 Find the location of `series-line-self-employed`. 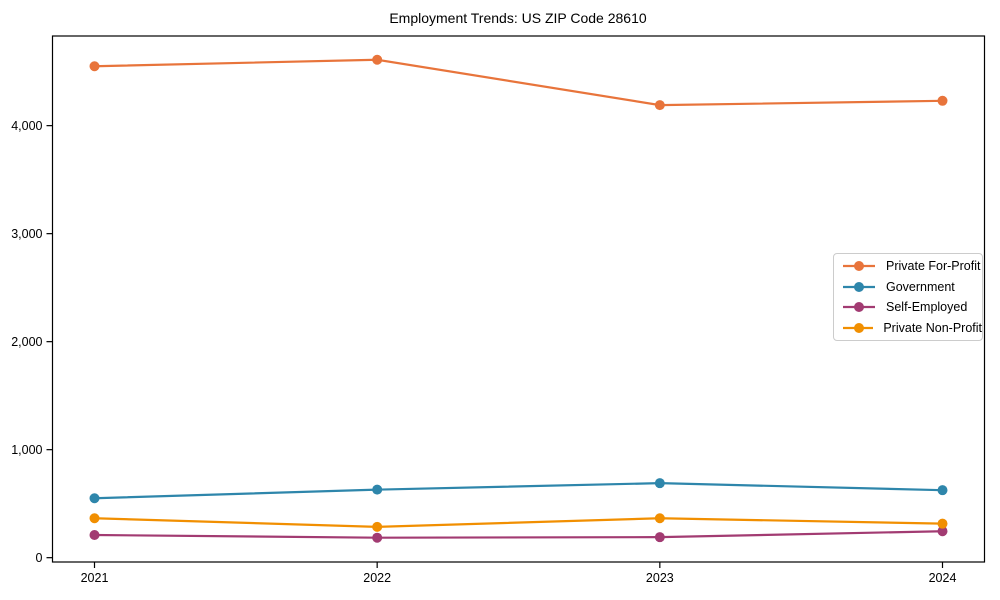

series-line-self-employed is located at coordinates (518, 534).